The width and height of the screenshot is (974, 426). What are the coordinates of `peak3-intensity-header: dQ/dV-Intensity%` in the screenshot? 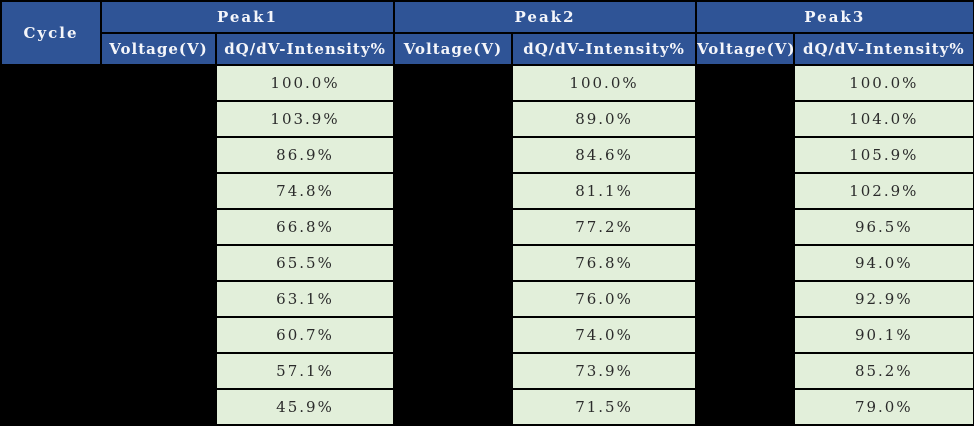 It's located at (883, 49).